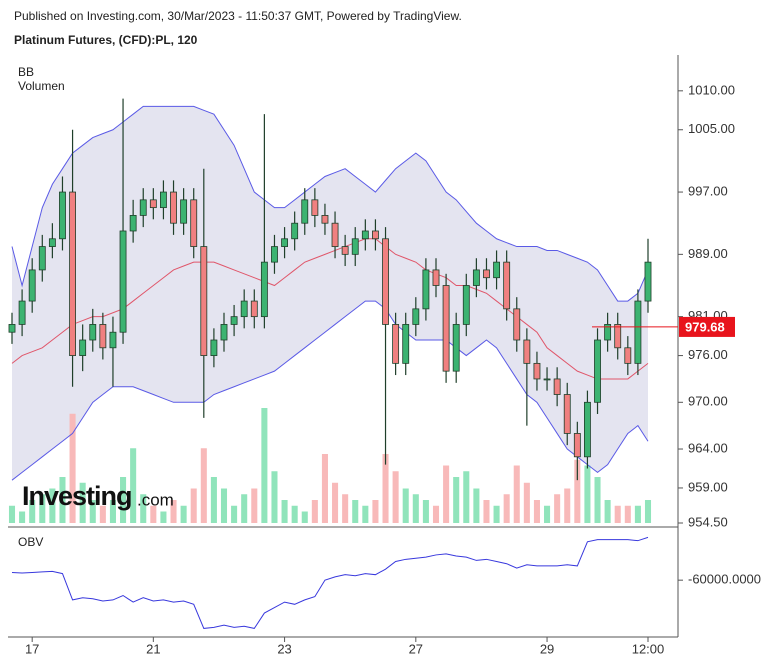 Image resolution: width=777 pixels, height=664 pixels. I want to click on y-tick-label: 970.00, so click(708, 401).